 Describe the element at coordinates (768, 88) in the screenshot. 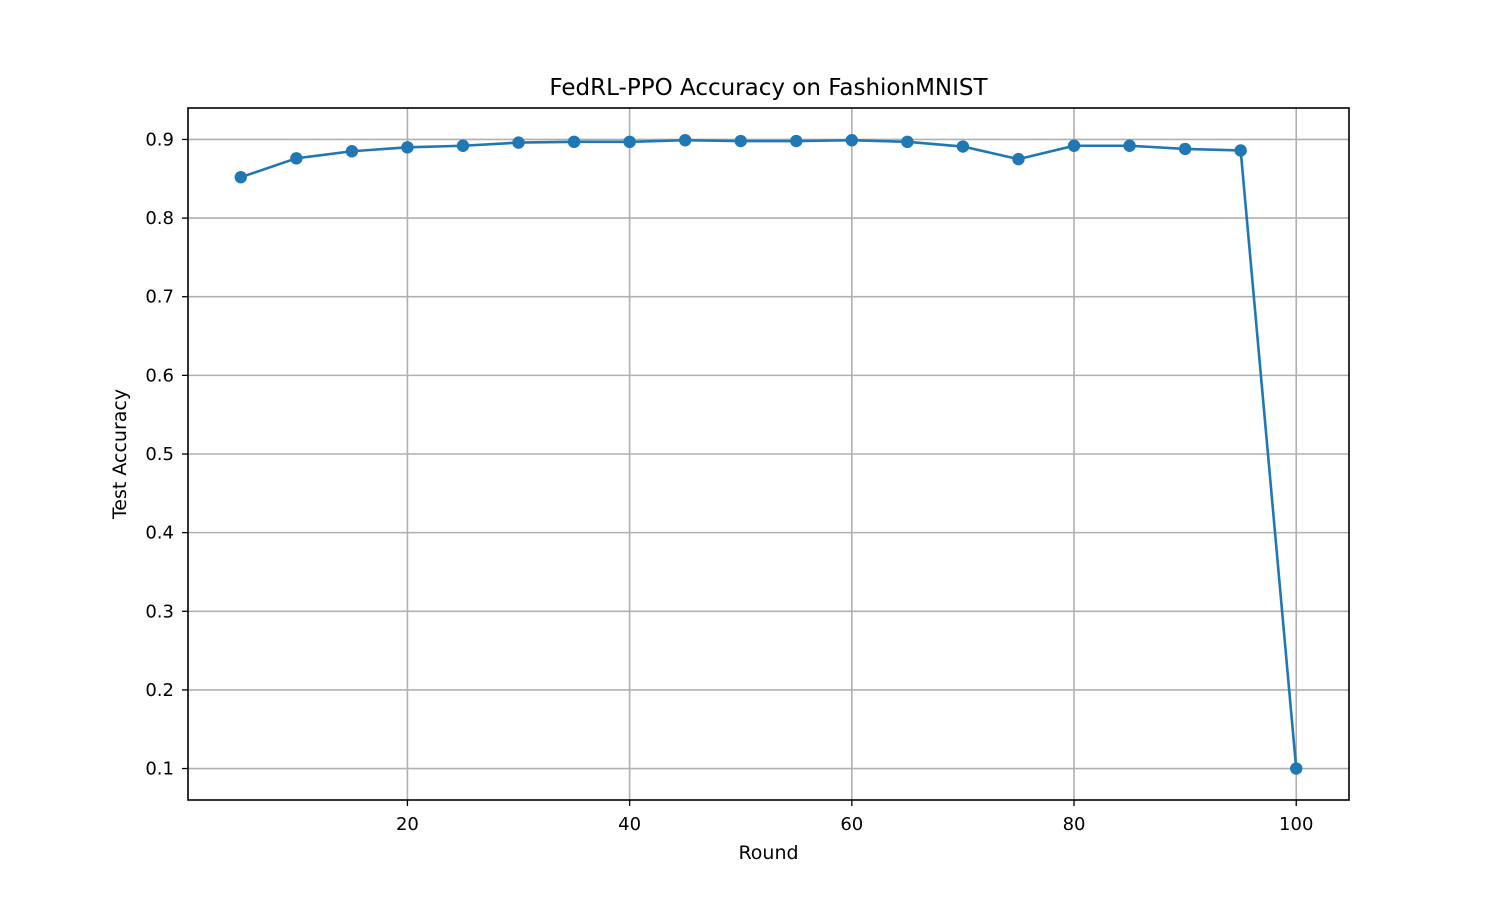

I see `chart-title: FedRL-PPO Accuracy on FashionMNIST` at that location.